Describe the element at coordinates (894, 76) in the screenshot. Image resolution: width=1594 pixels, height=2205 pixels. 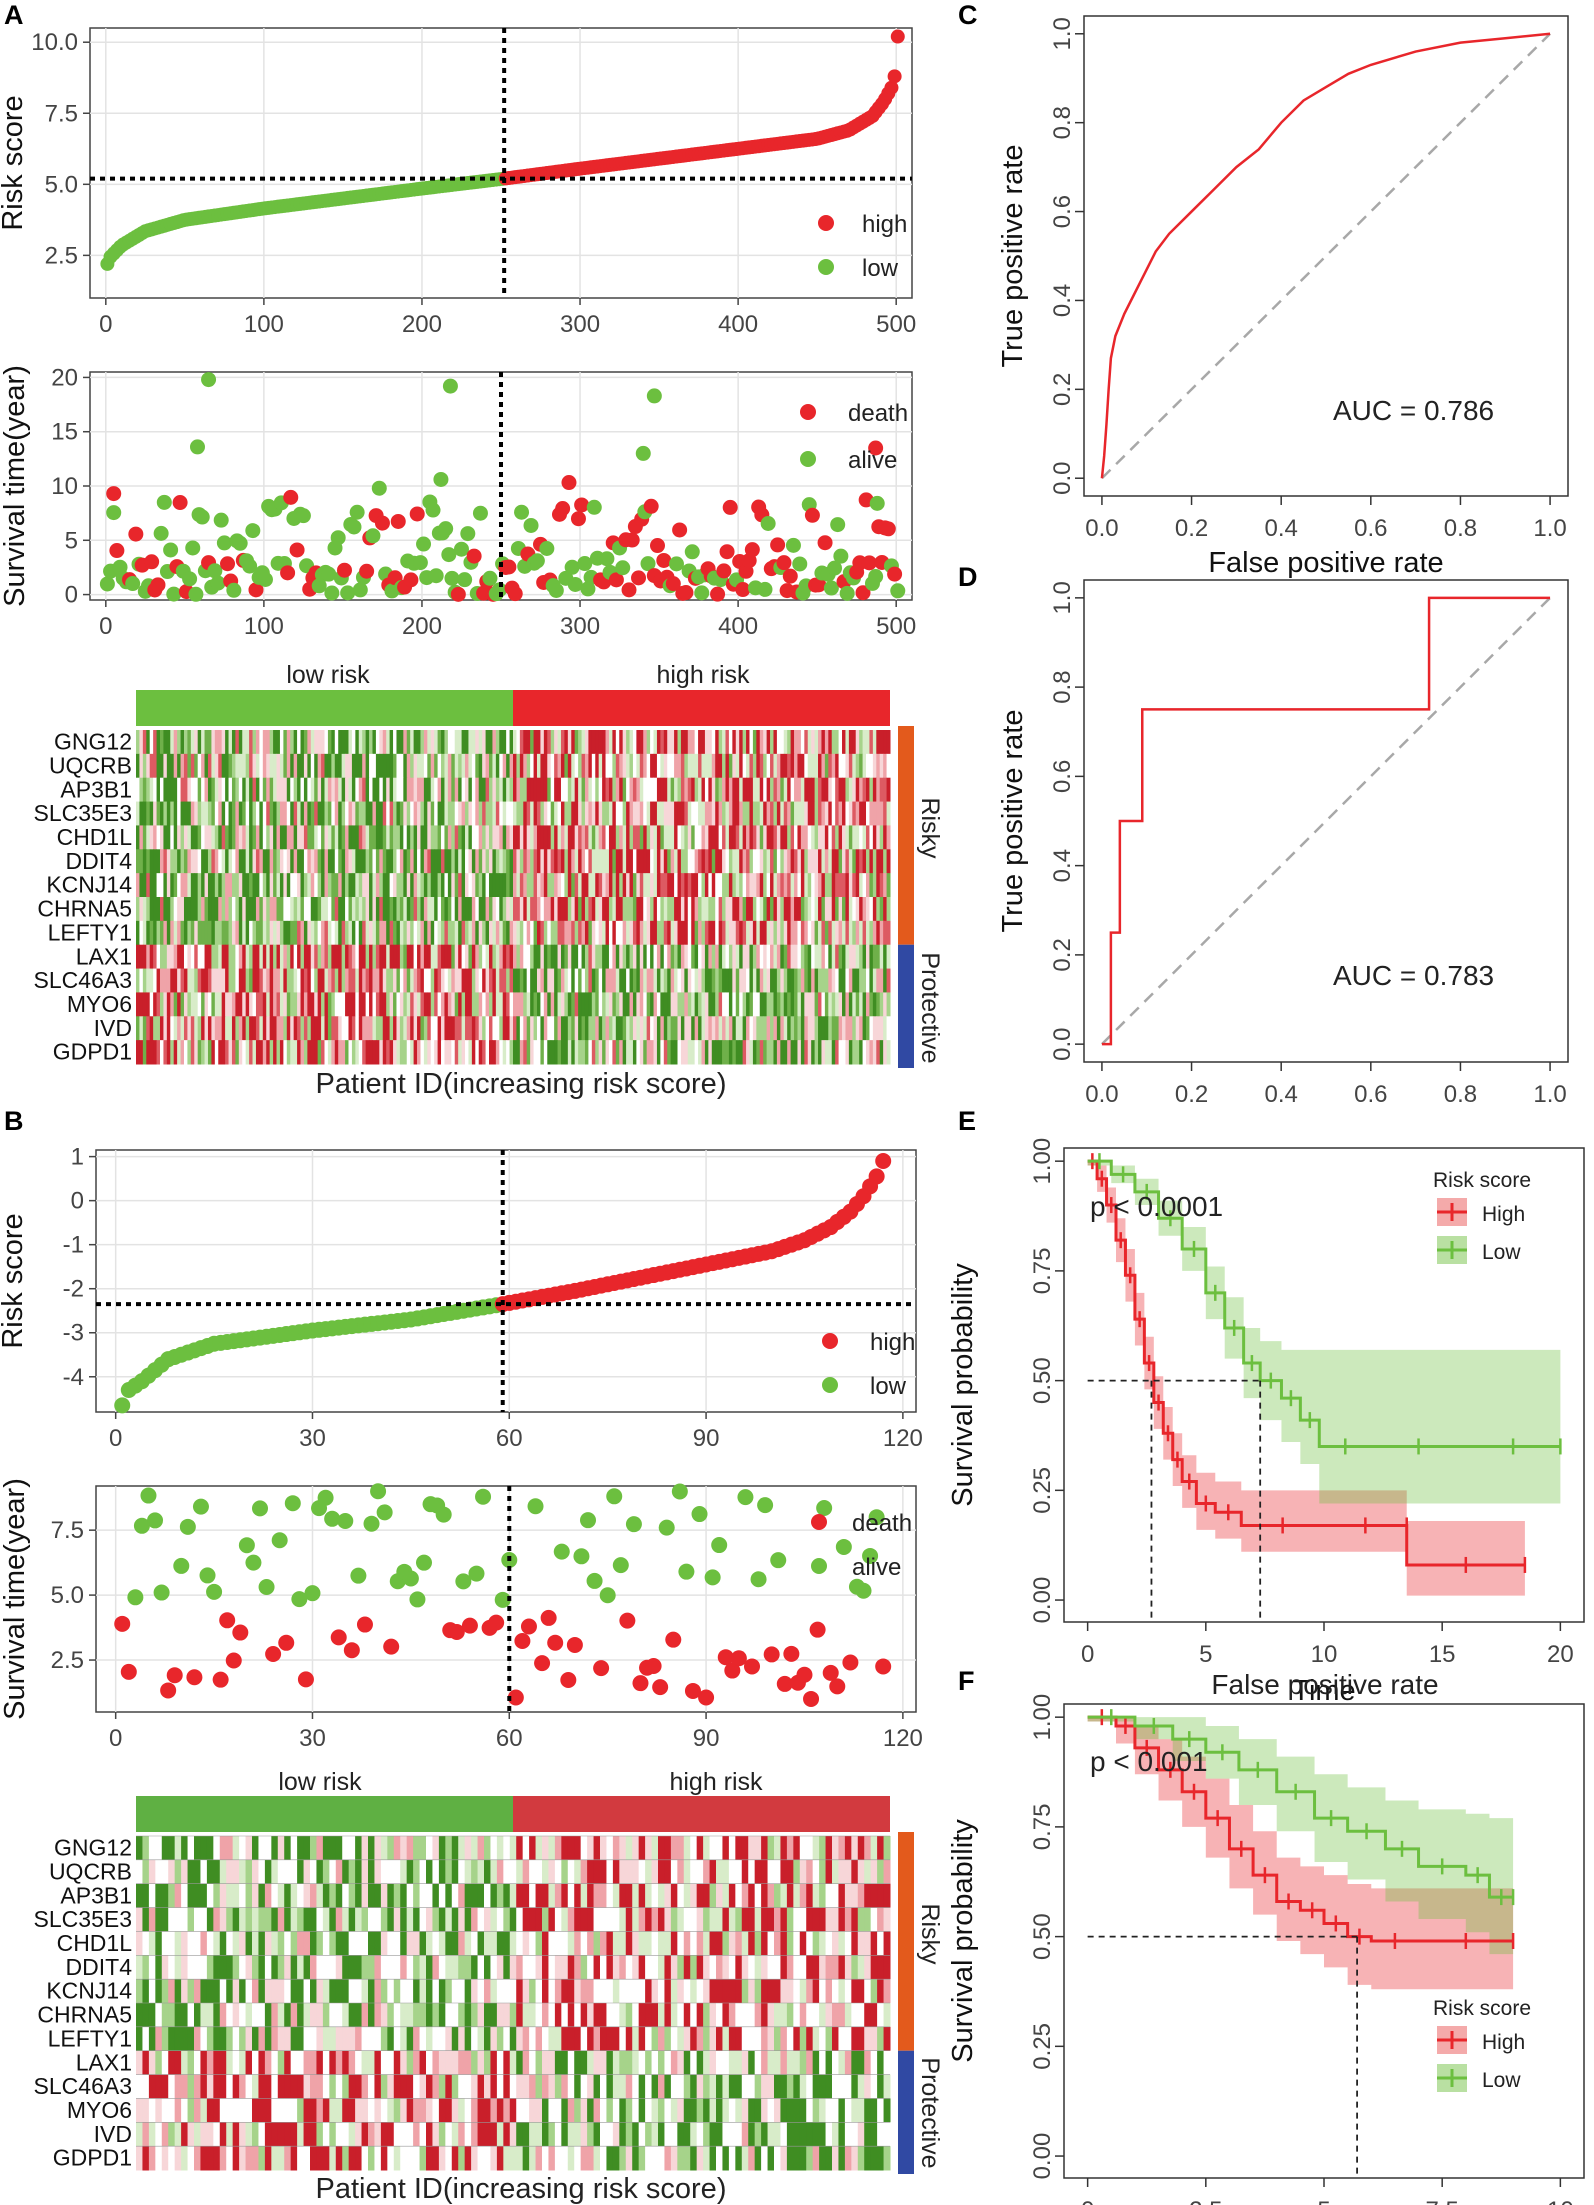
I see `a-risk-point` at that location.